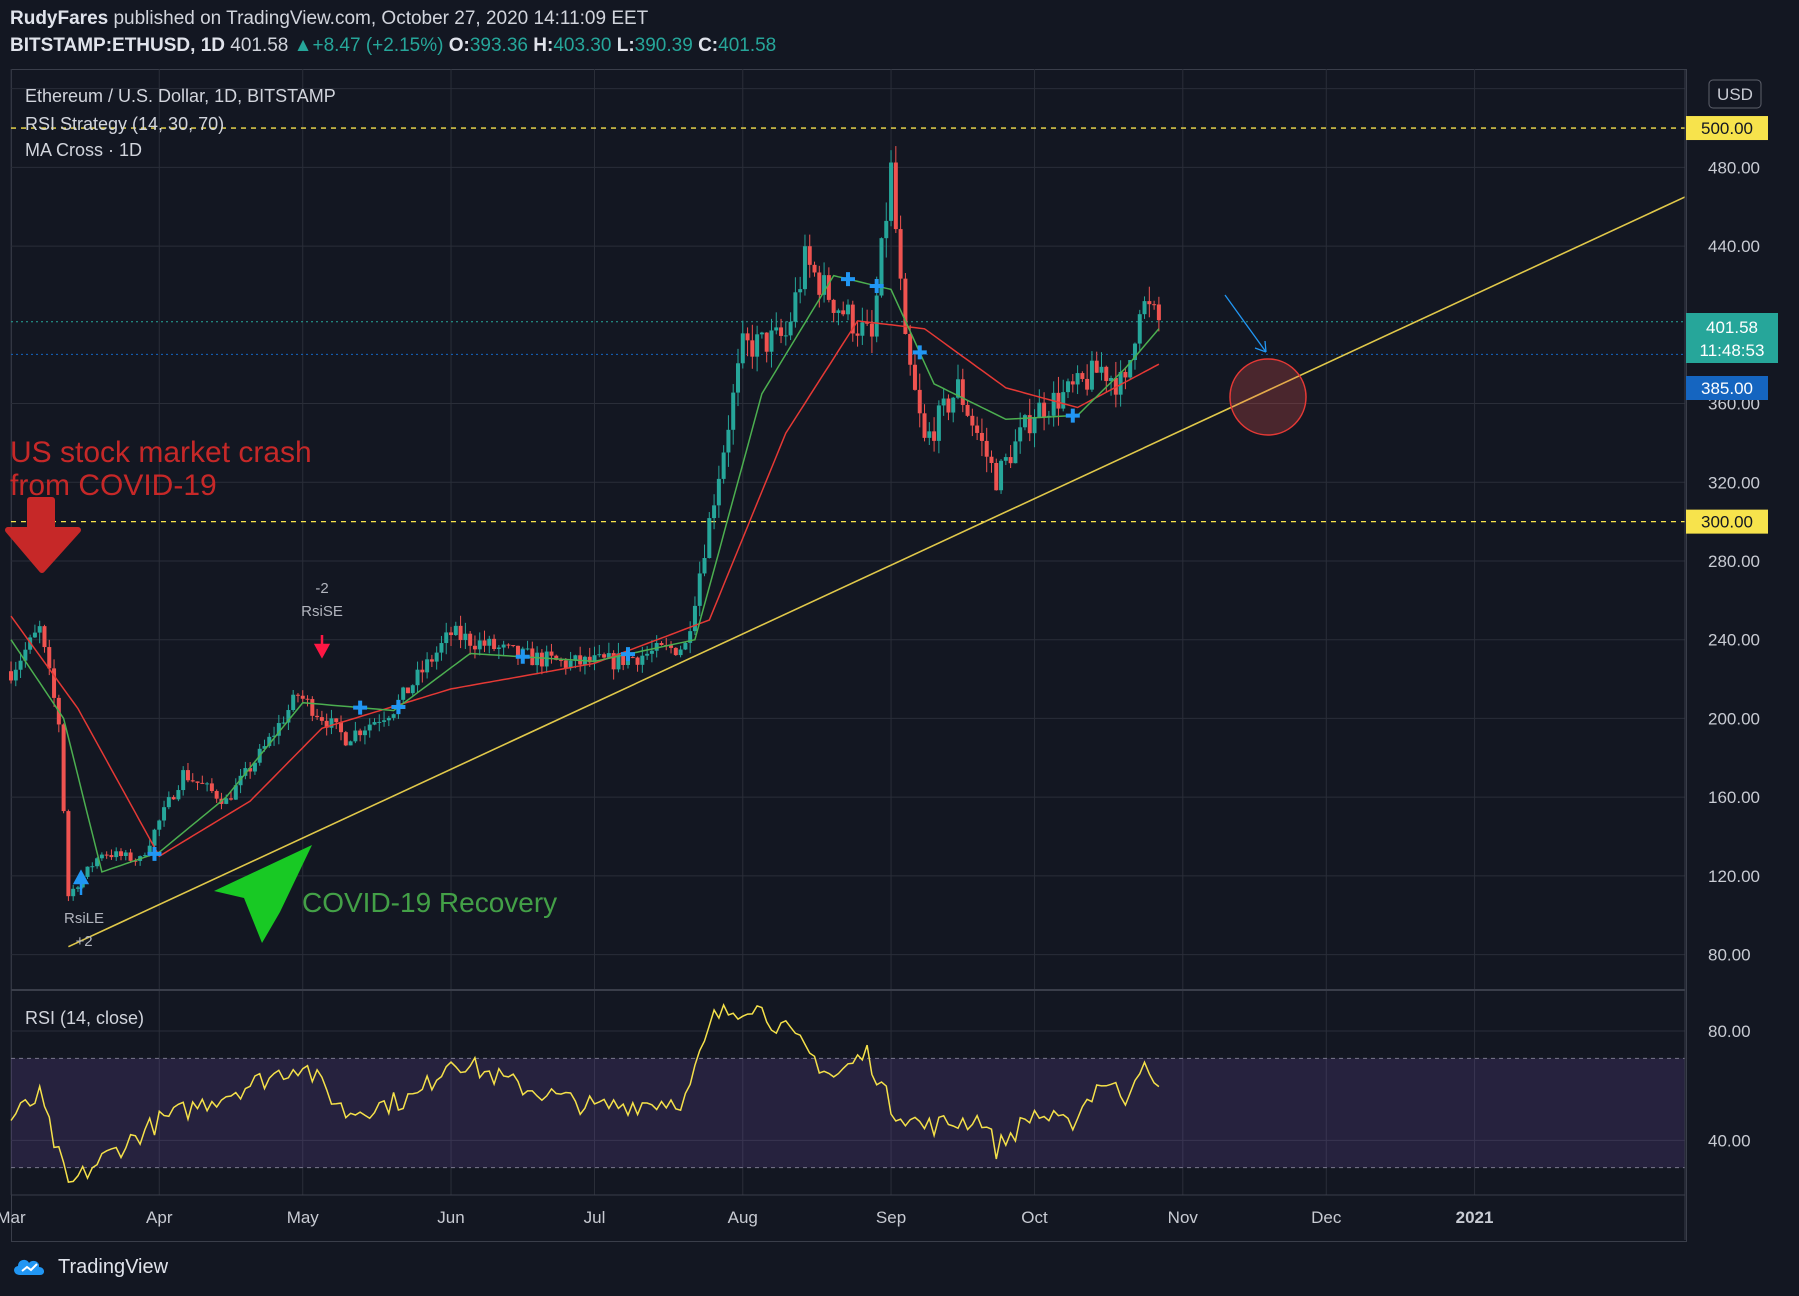 The image size is (1799, 1296). What do you see at coordinates (59, 18) in the screenshot?
I see `author-name: RudyFares` at bounding box center [59, 18].